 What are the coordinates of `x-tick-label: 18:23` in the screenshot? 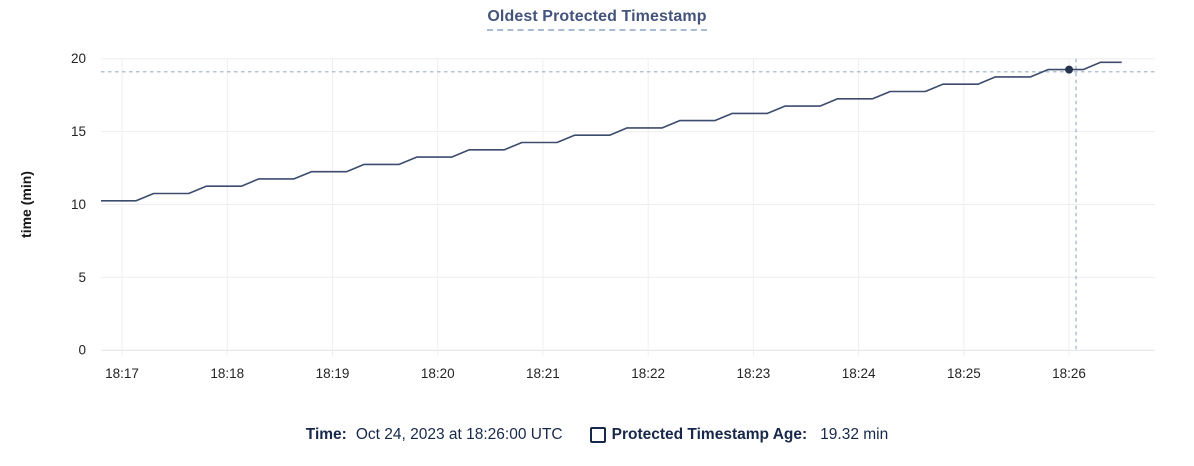 It's located at (753, 373).